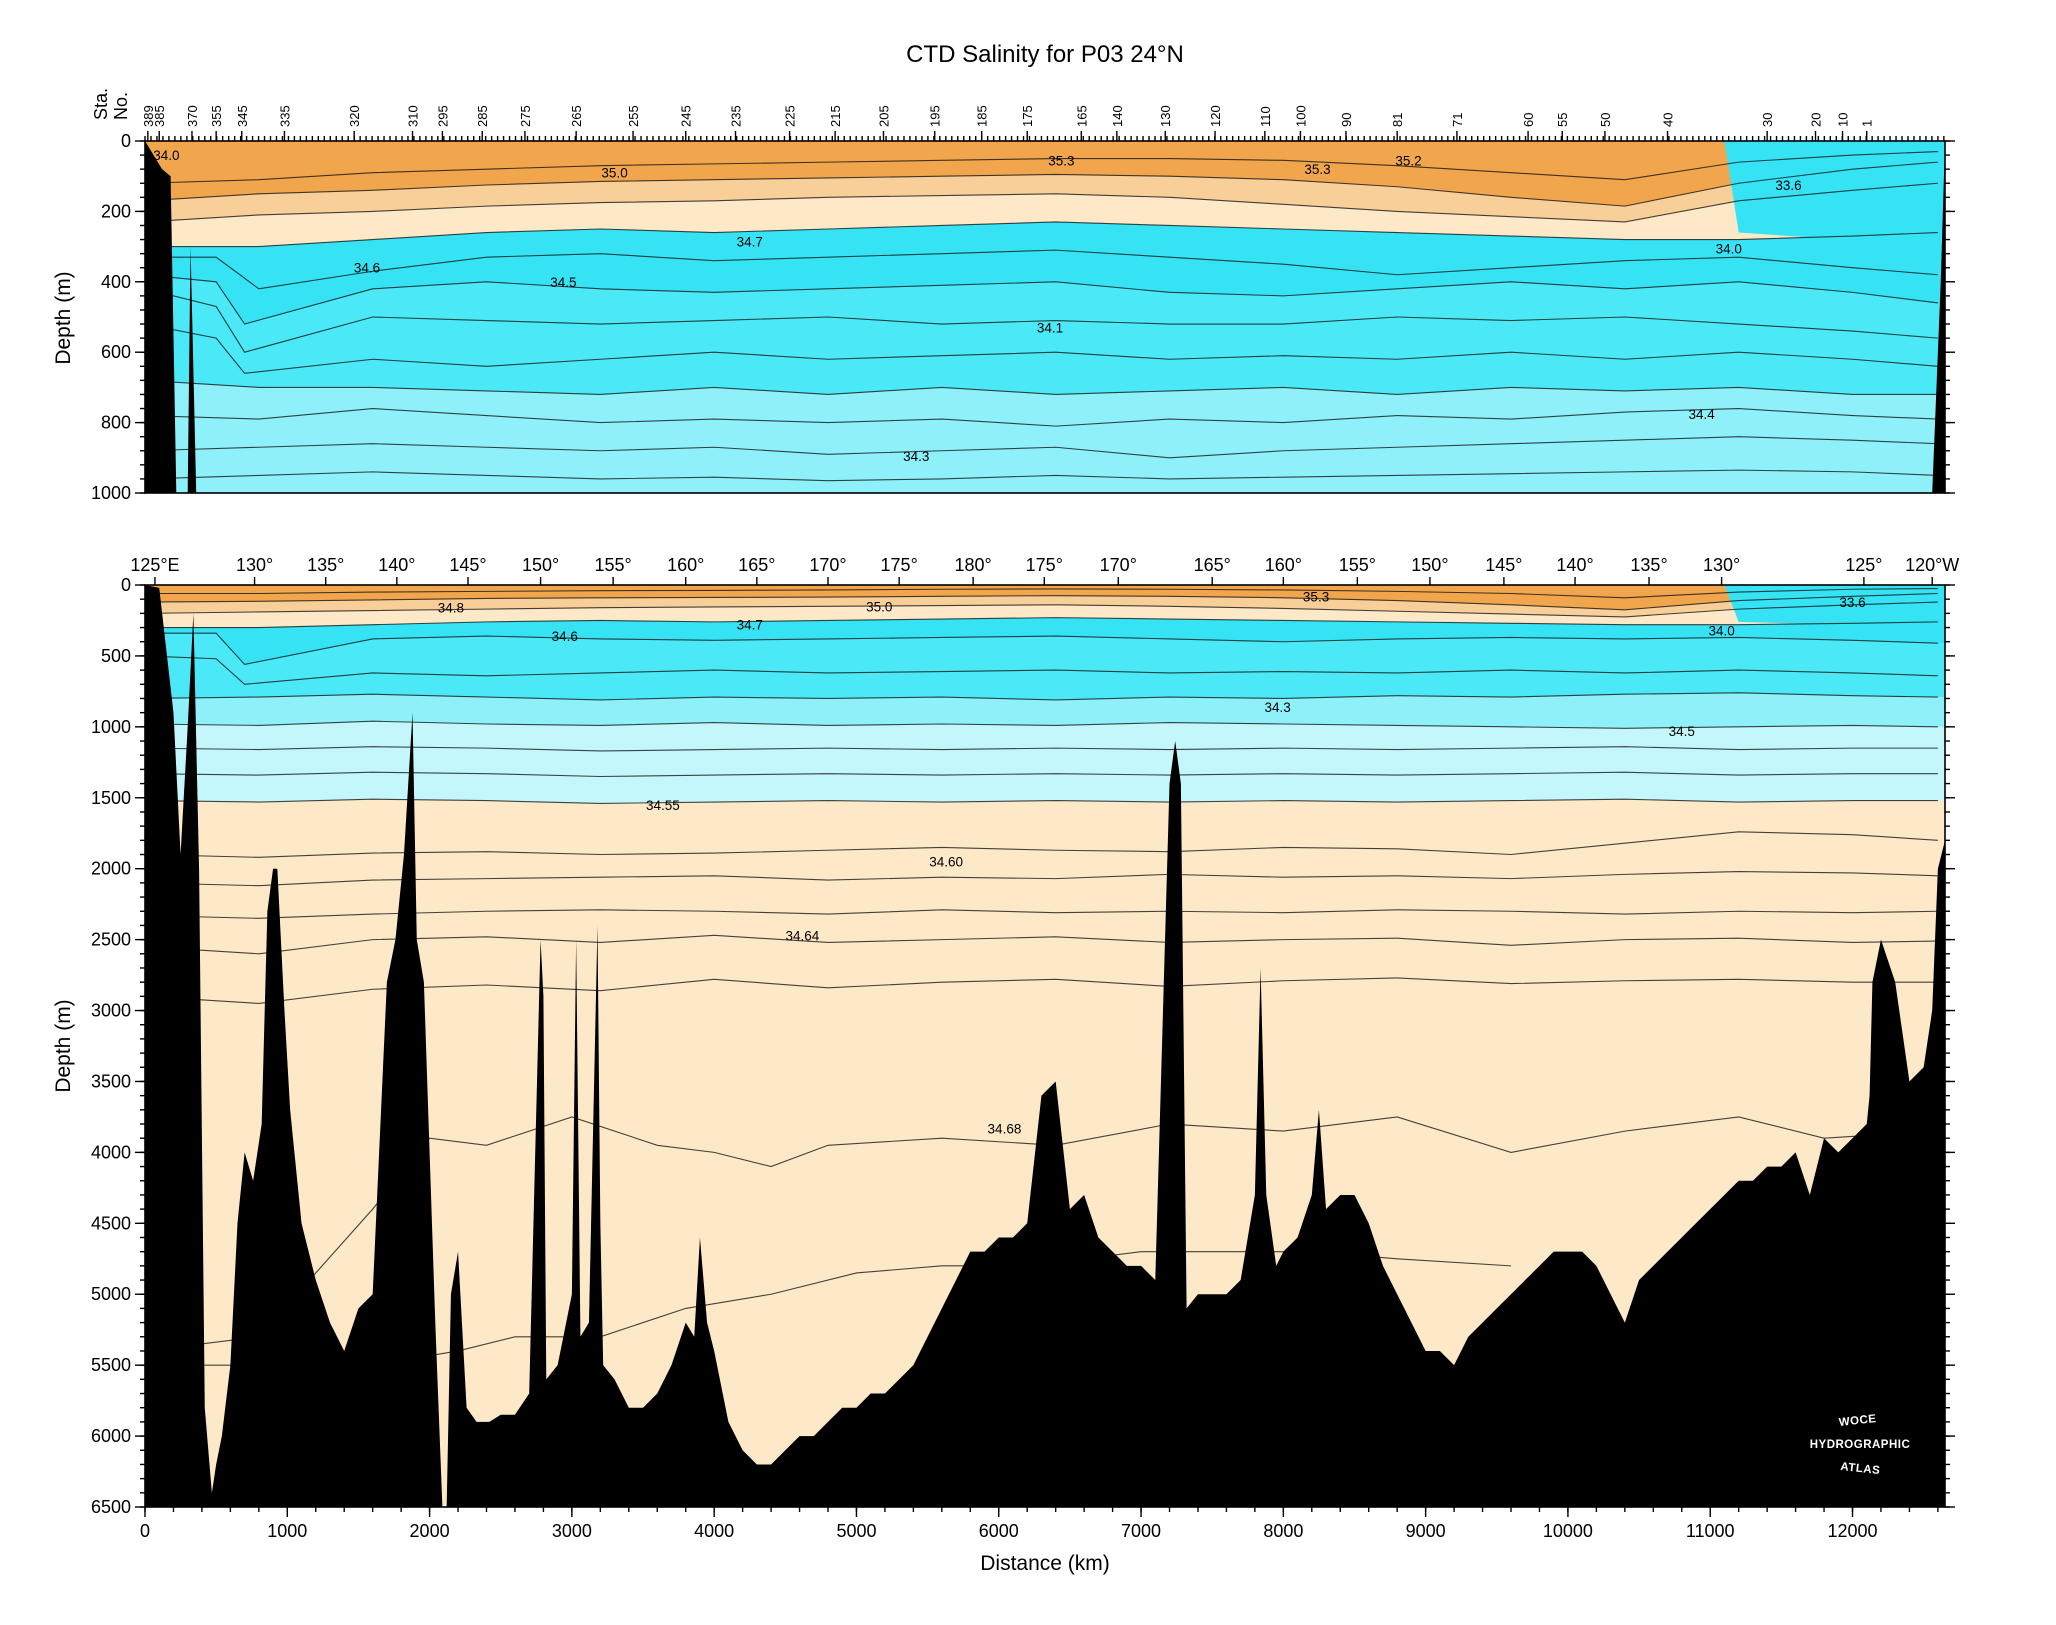 The image size is (2056, 1625). Describe the element at coordinates (935, 116) in the screenshot. I see `station-label: 195` at that location.